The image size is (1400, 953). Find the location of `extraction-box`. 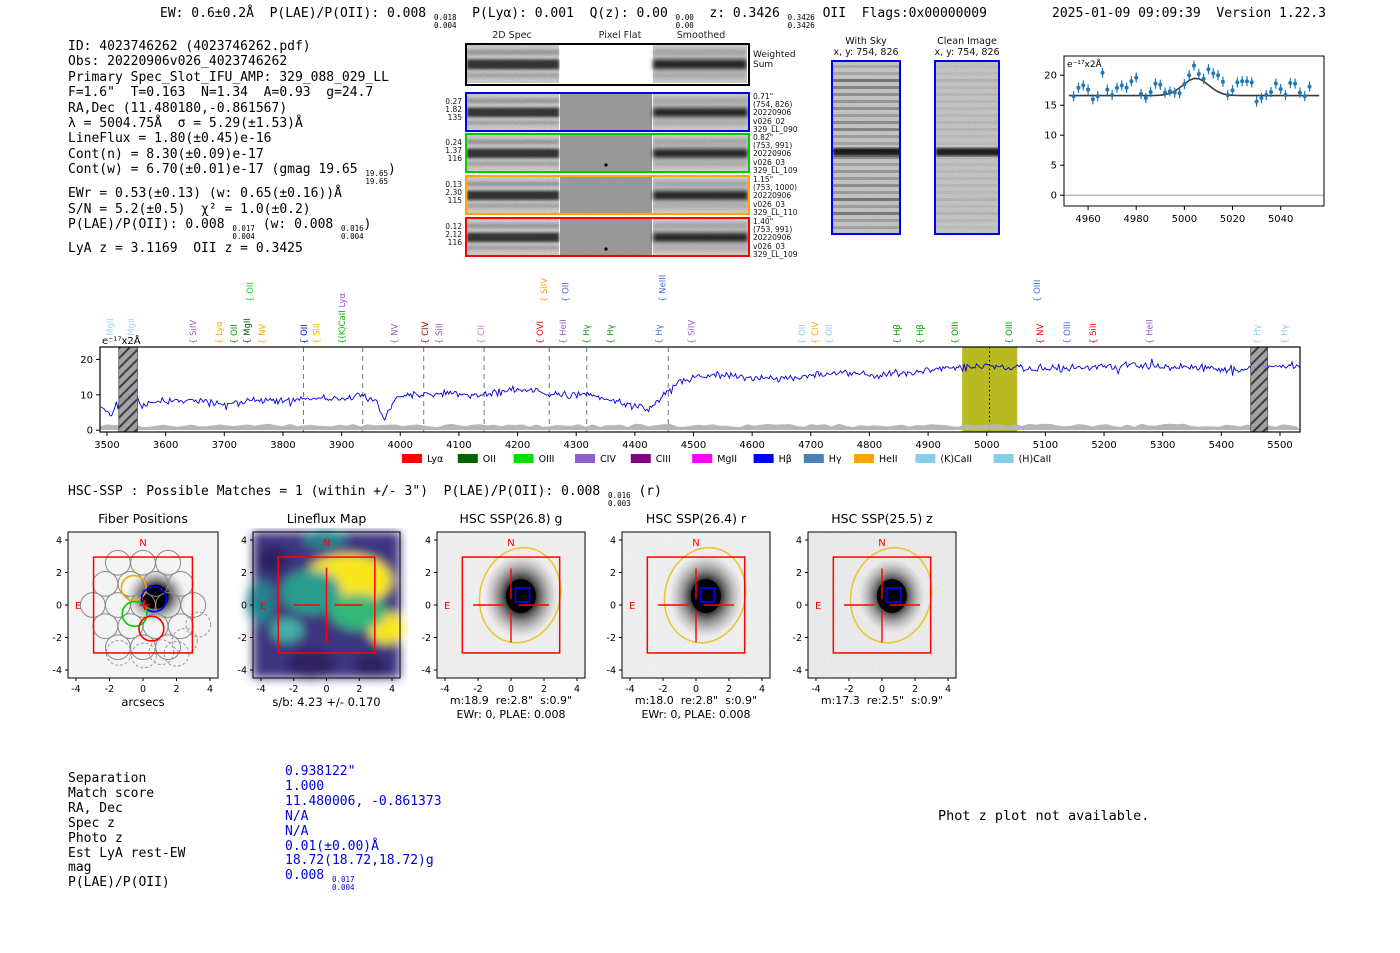

extraction-box is located at coordinates (511, 605).